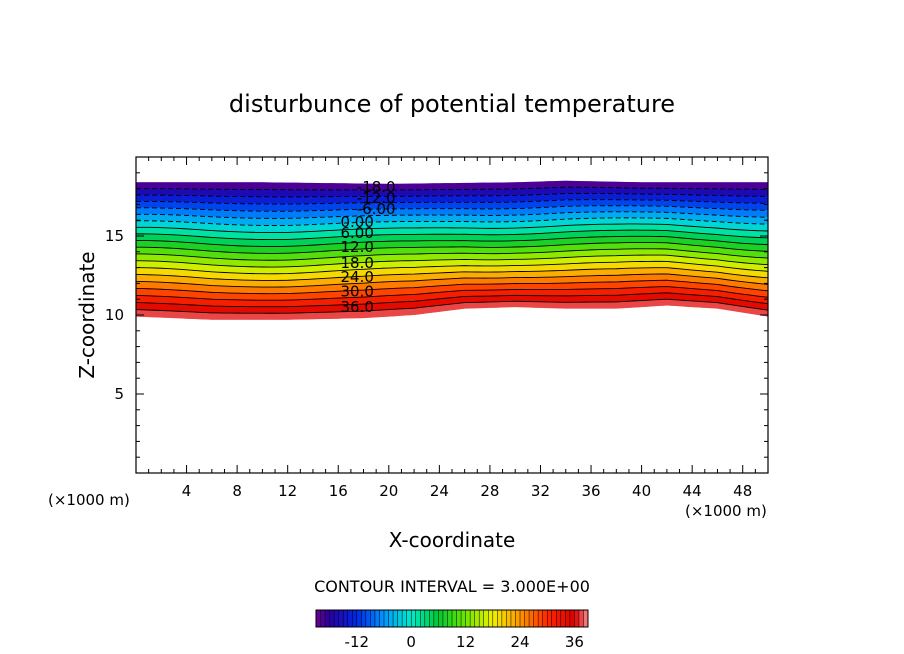 Image resolution: width=904 pixels, height=654 pixels. Describe the element at coordinates (356, 307) in the screenshot. I see `contour-label: 36.0` at that location.